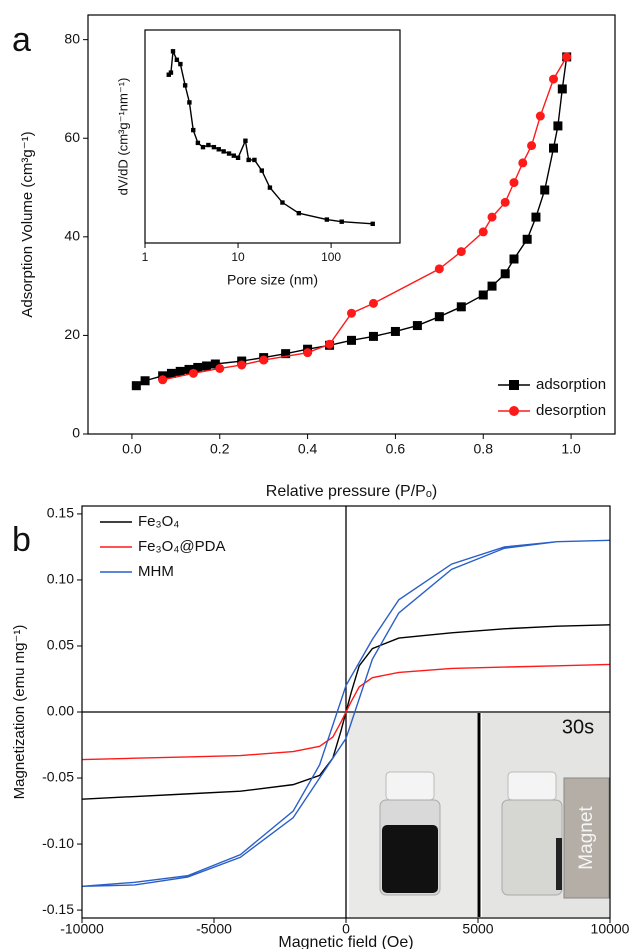 This screenshot has height=949, width=632. What do you see at coordinates (60, 711) in the screenshot?
I see `y-tick-label: 0.00` at bounding box center [60, 711].